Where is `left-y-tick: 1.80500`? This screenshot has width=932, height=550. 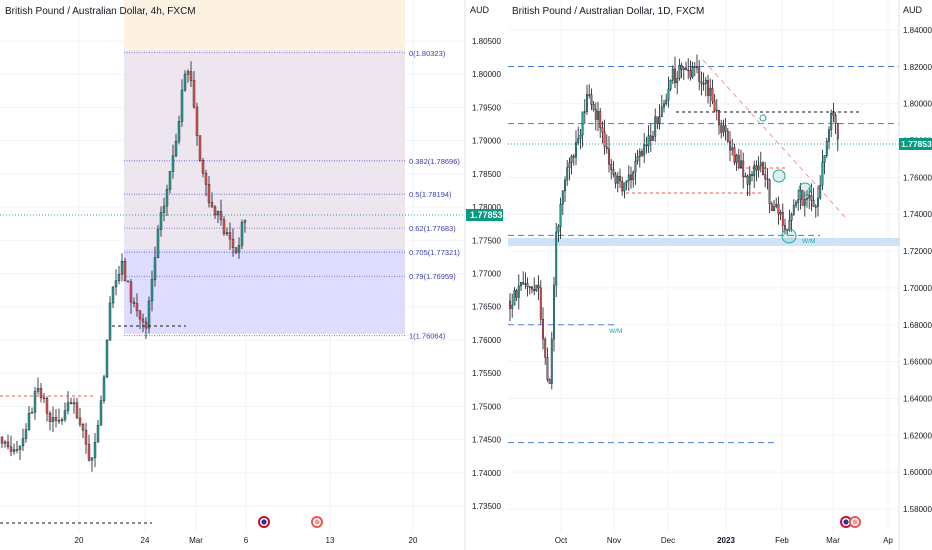 left-y-tick: 1.80500 is located at coordinates (486, 41).